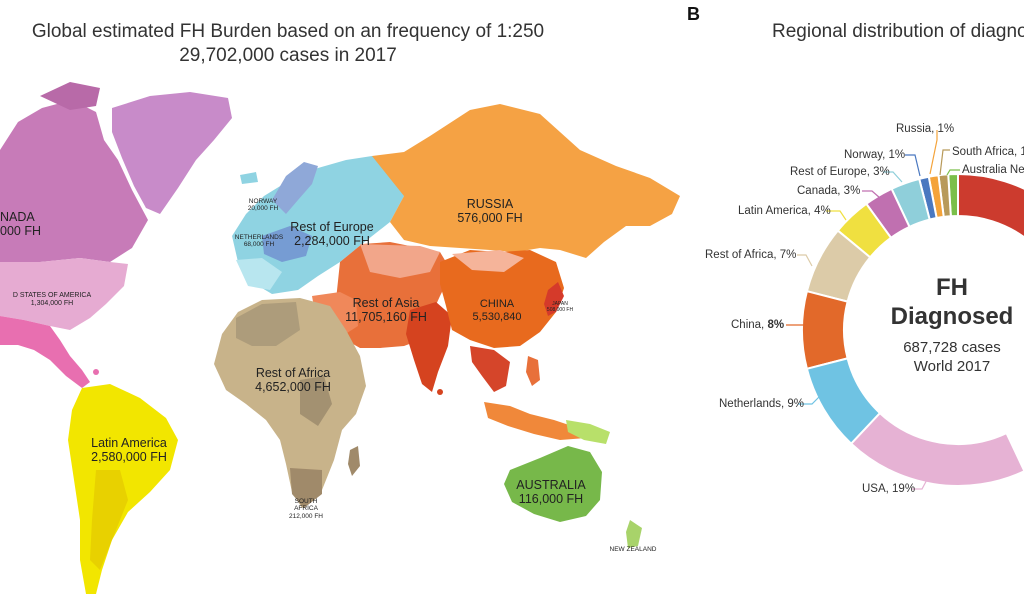 This screenshot has width=1024, height=600. What do you see at coordinates (560, 304) in the screenshot?
I see `label-japan-name: JAPAN` at bounding box center [560, 304].